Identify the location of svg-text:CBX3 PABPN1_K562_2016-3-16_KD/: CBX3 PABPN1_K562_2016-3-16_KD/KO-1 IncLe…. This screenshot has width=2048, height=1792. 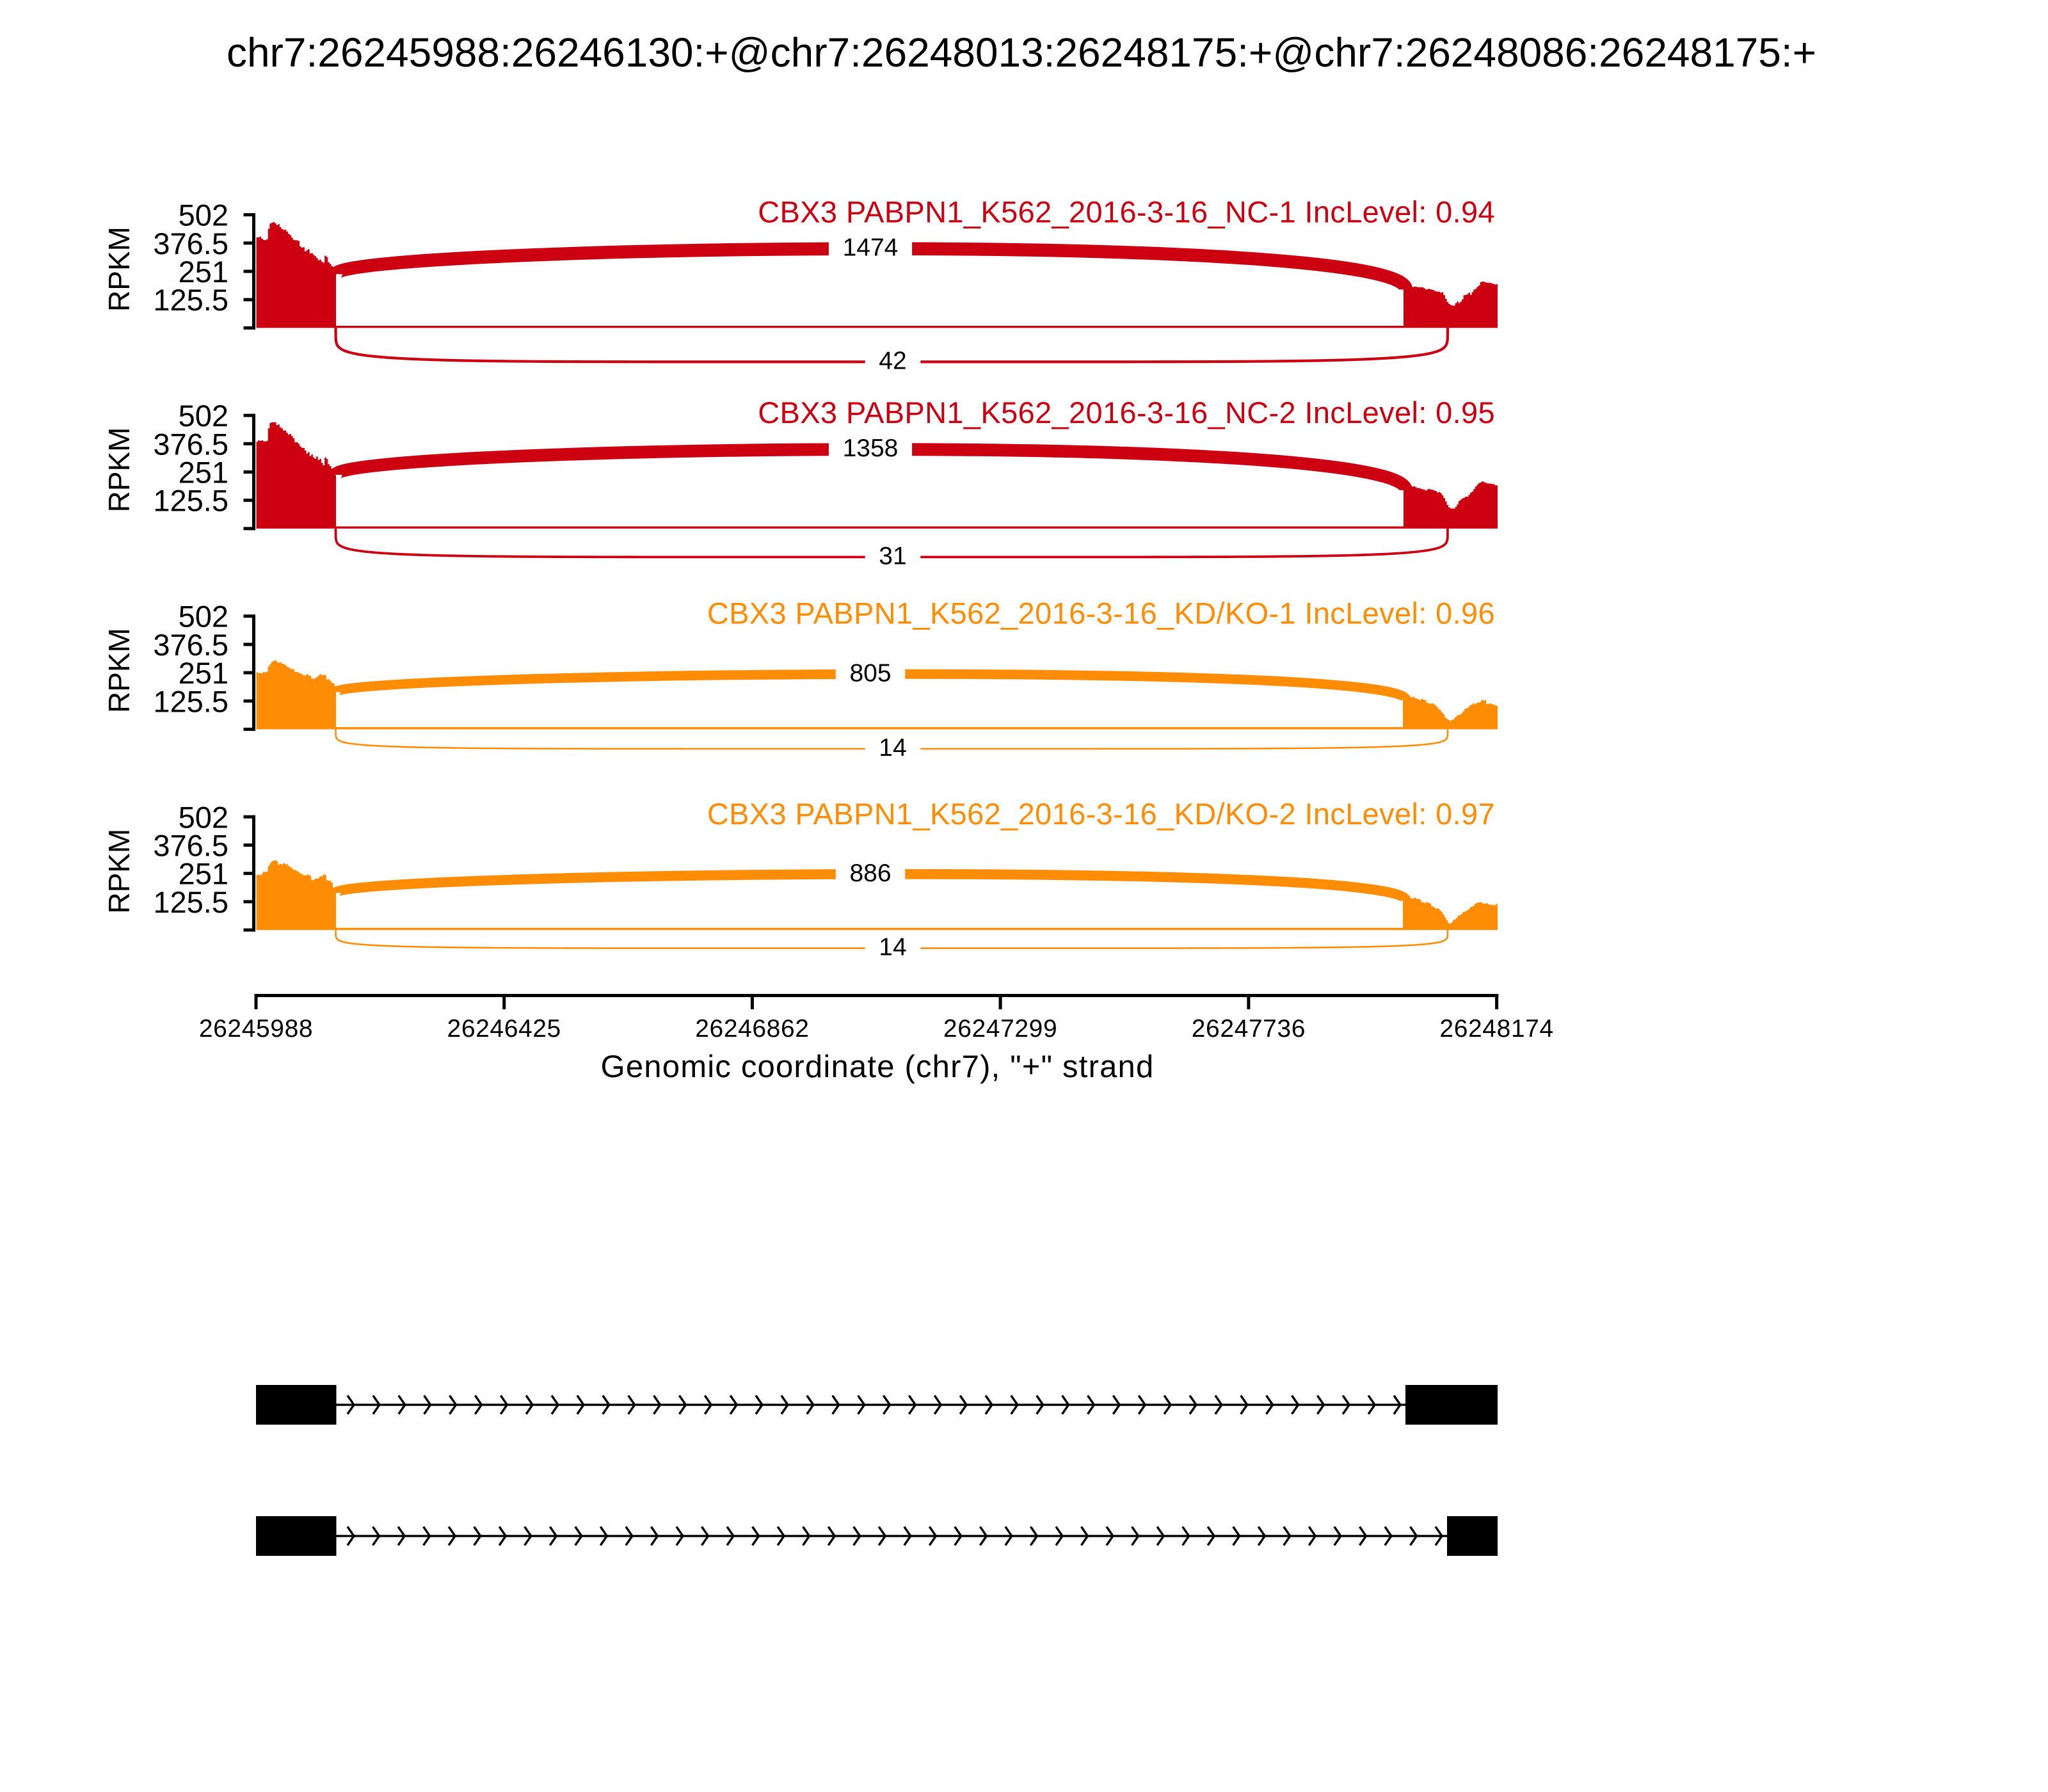
(1101, 613).